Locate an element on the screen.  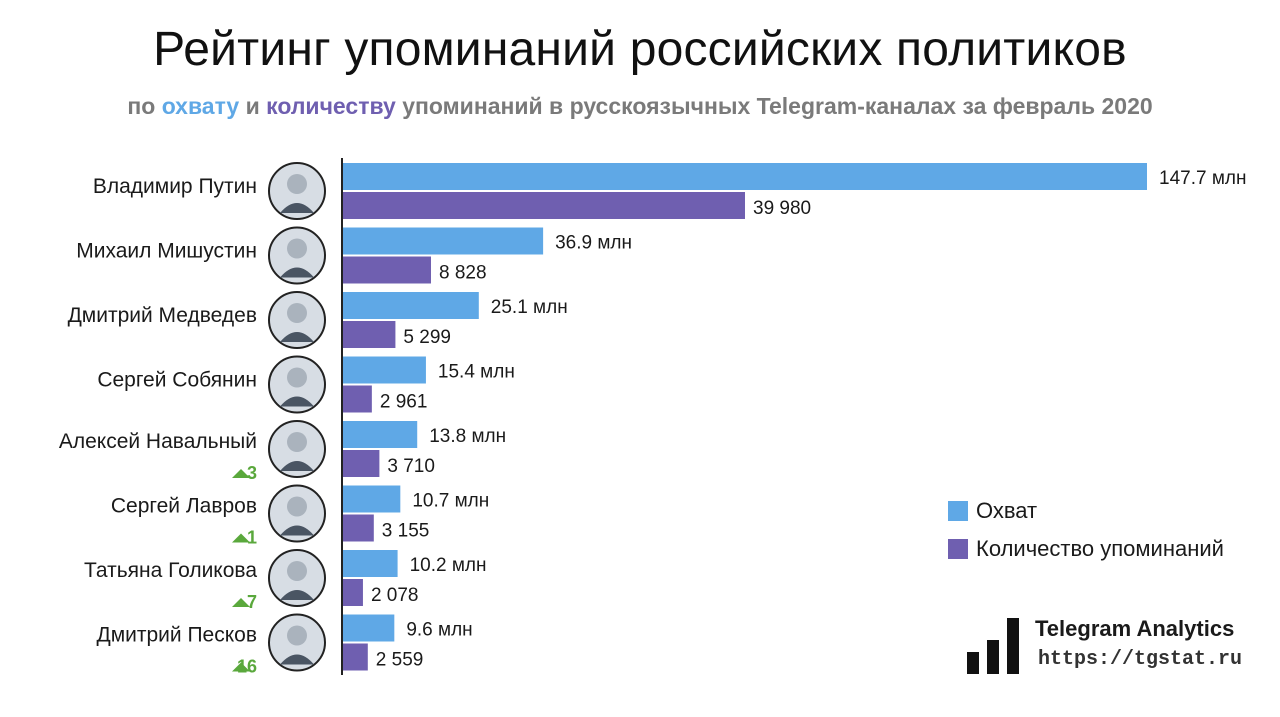
chart-title: Рейтинг упоминаний российских политиков is located at coordinates (640, 49).